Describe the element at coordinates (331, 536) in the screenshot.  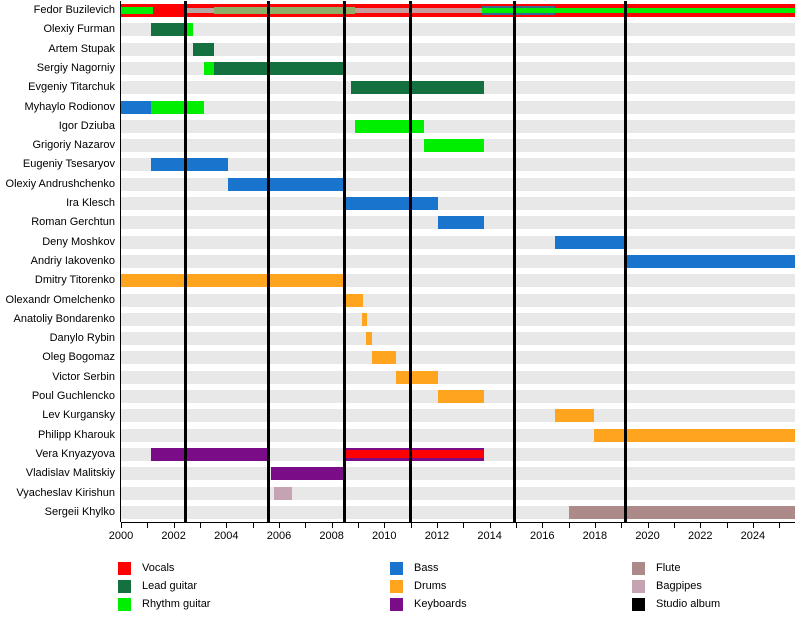
I see `year-label: 2008` at that location.